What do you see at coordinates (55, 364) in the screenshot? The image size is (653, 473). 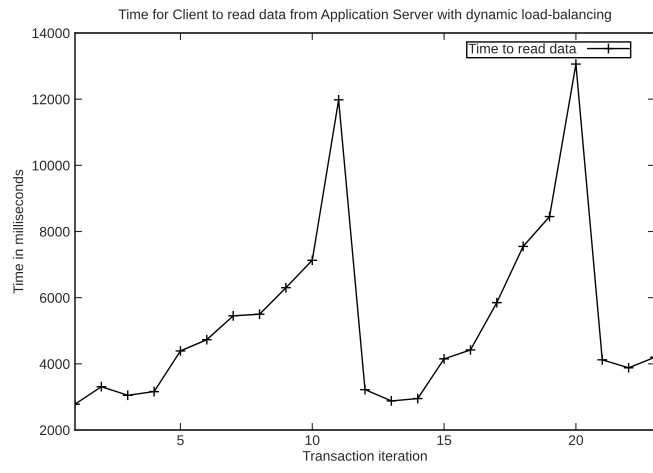 I see `y-tick-label: 4000` at bounding box center [55, 364].